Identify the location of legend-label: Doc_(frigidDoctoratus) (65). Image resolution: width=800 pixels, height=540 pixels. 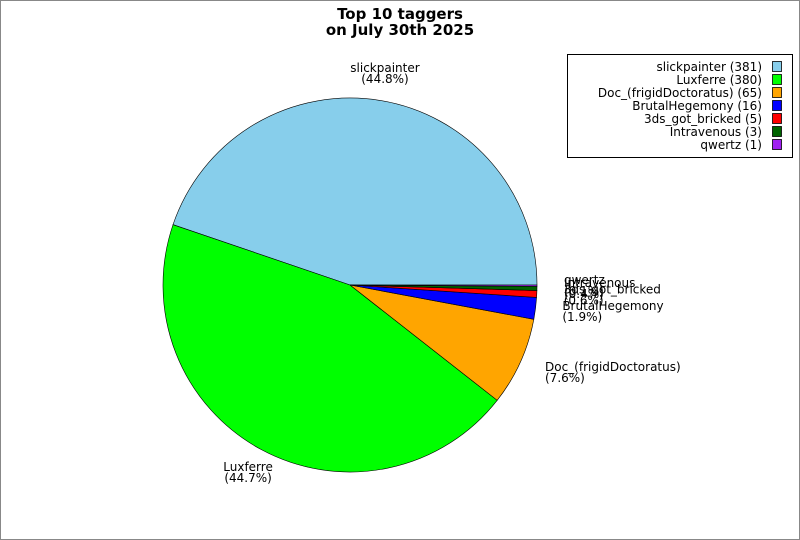
(680, 93).